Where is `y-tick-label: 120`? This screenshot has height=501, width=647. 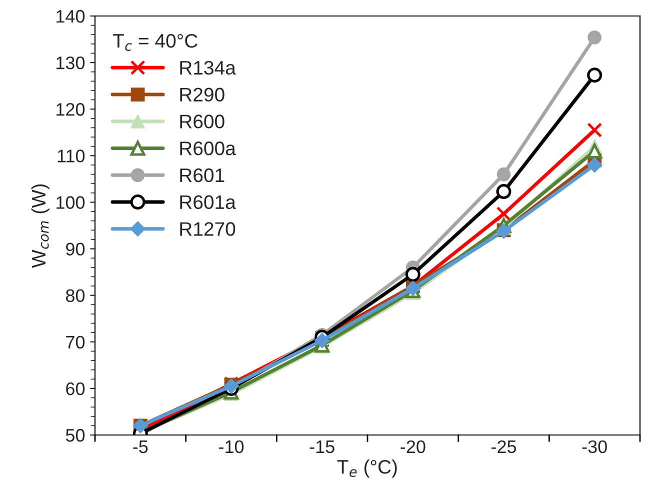 y-tick-label: 120 is located at coordinates (70, 109).